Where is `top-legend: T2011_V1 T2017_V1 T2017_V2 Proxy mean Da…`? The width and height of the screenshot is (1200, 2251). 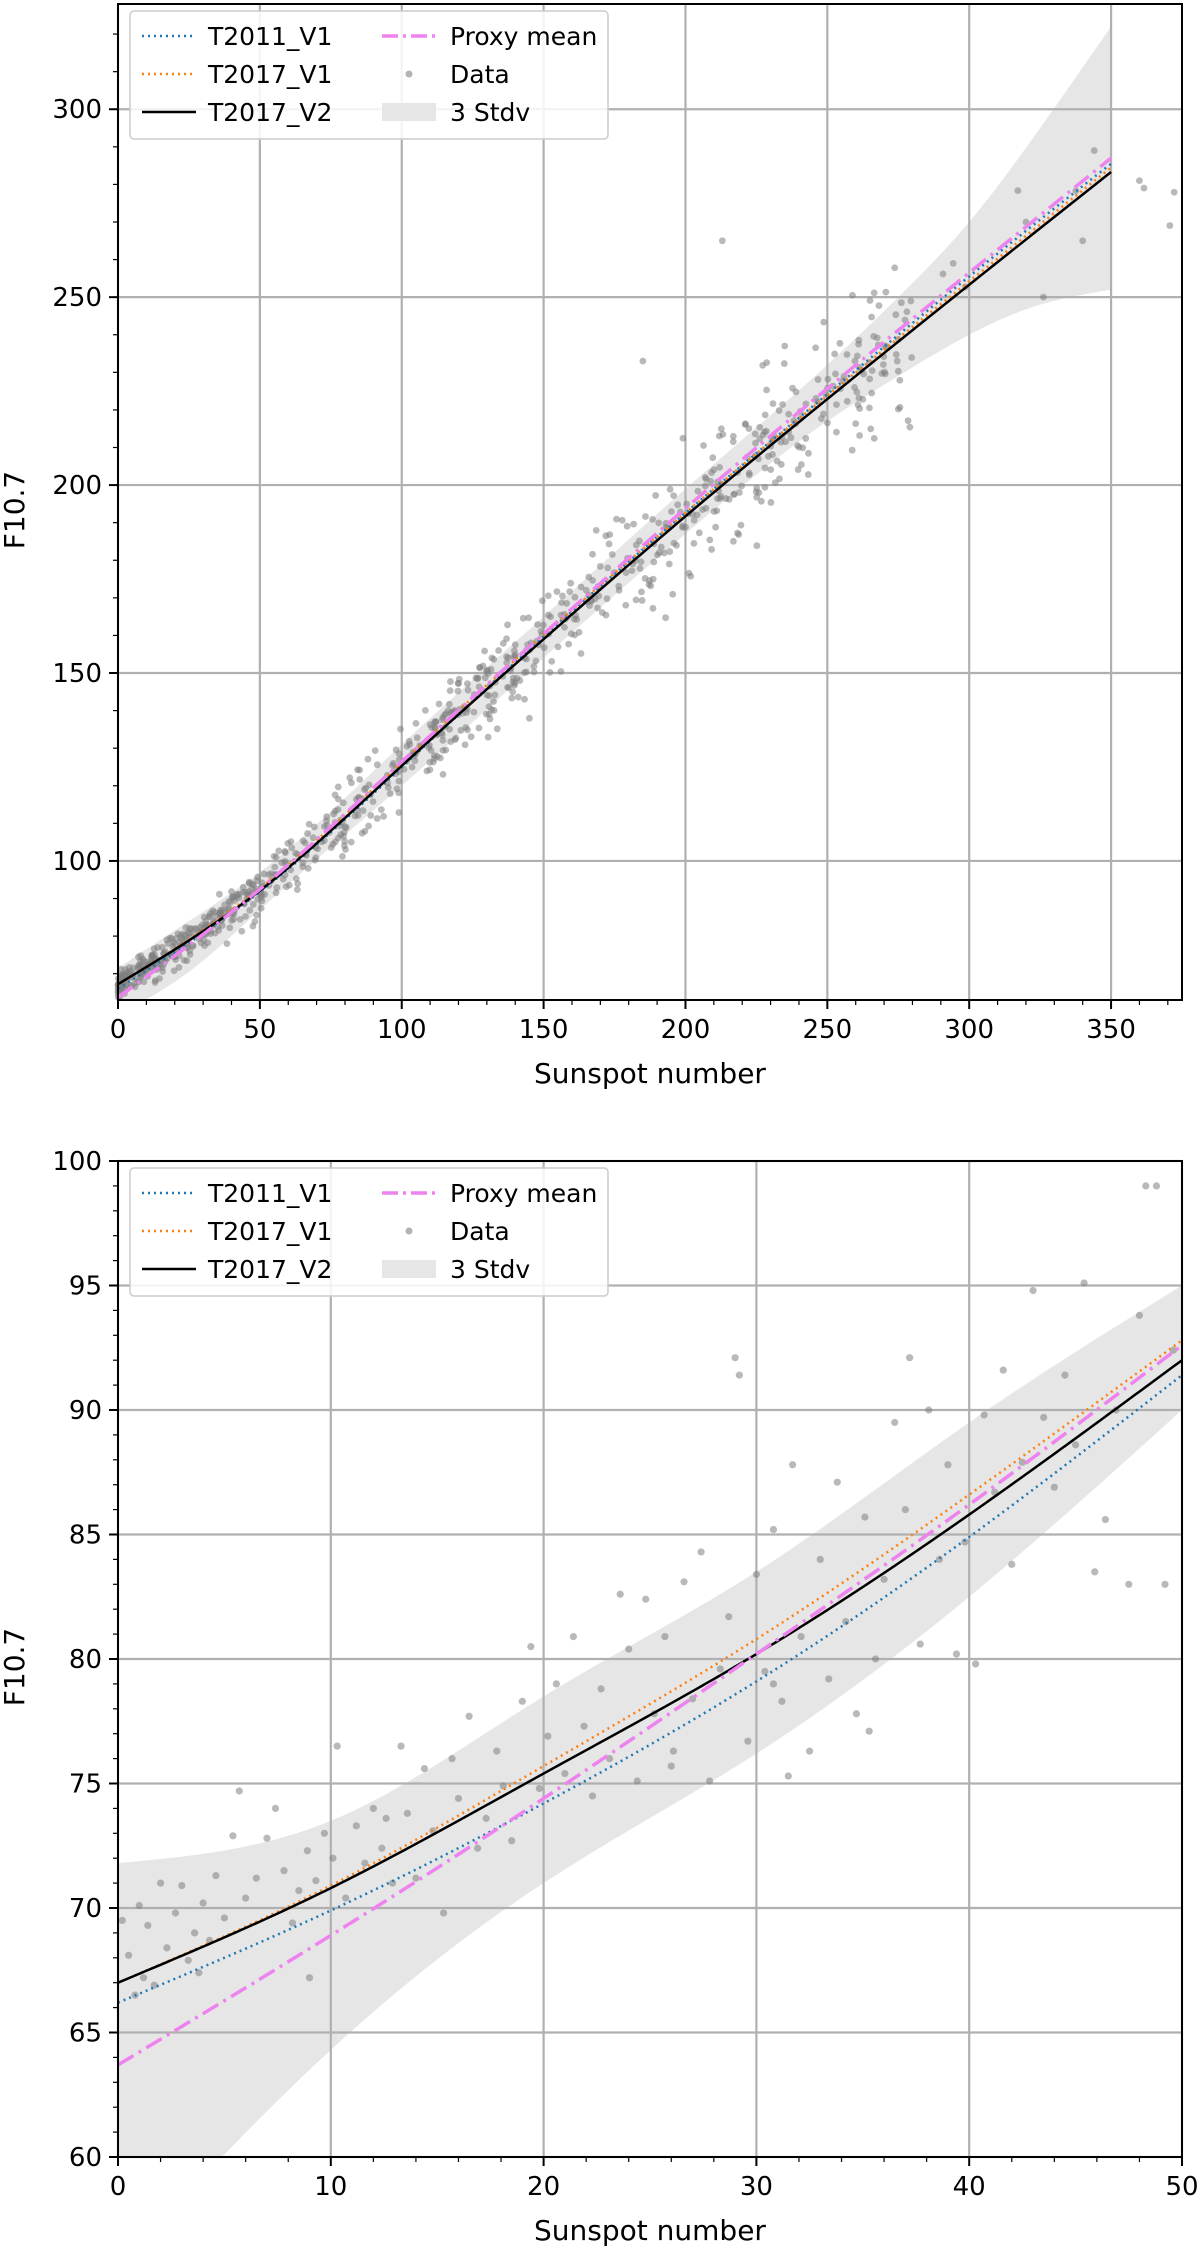
top-legend: T2011_V1 T2017_V1 T2017_V2 Proxy mean Da… is located at coordinates (369, 75).